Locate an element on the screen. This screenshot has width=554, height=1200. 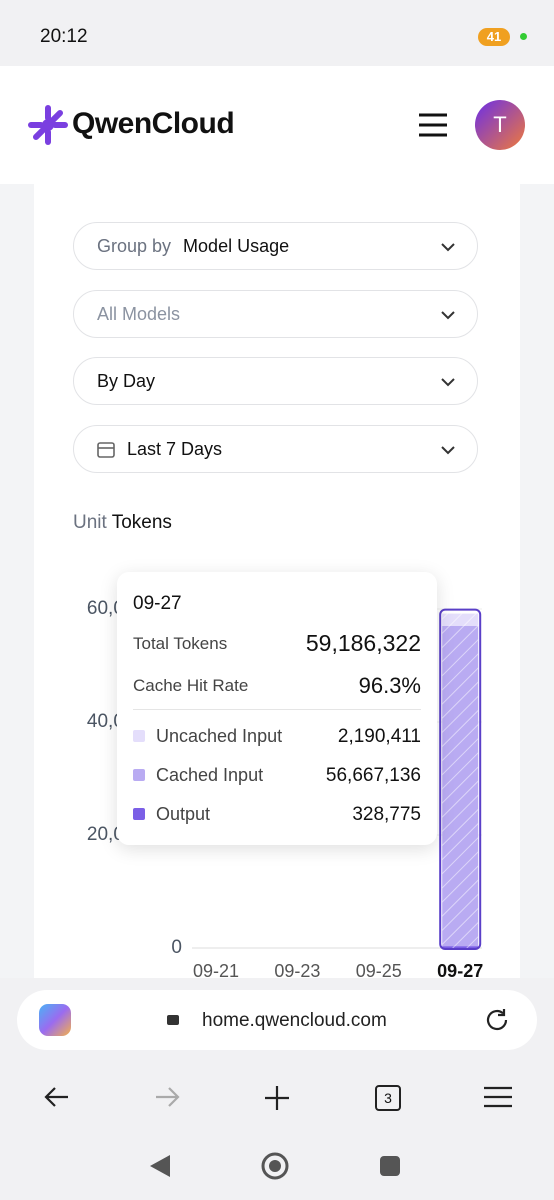
granularity-select: By Day is located at coordinates (275, 381).